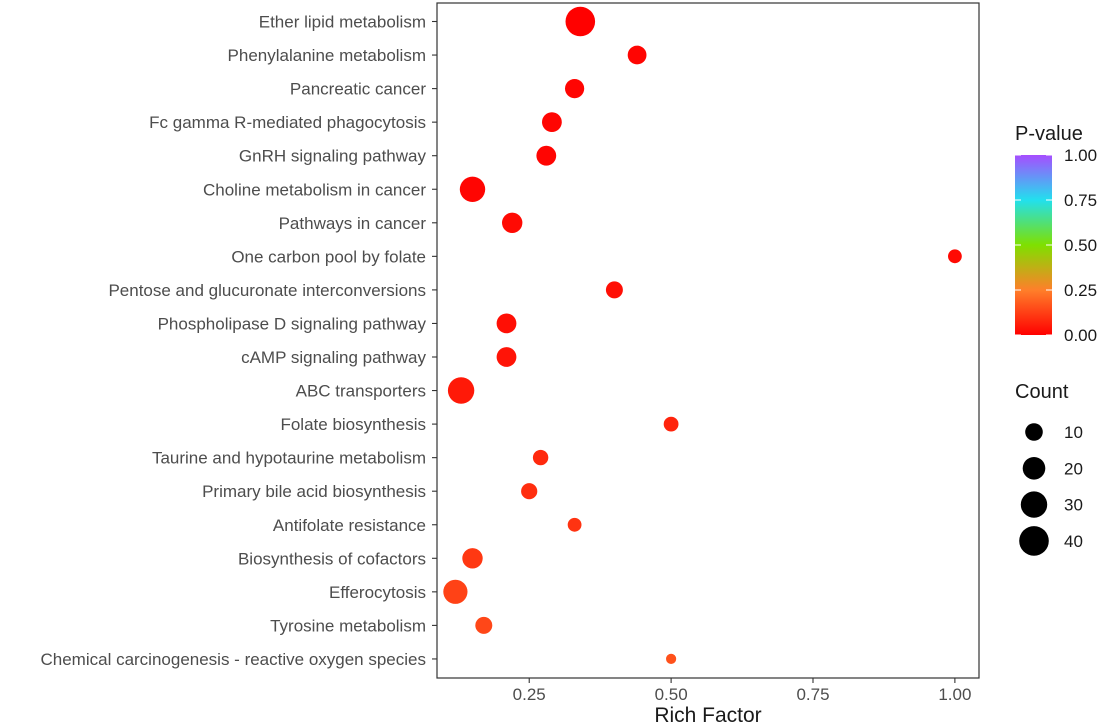  Describe the element at coordinates (314, 491) in the screenshot. I see `y-tick-label: Primary bile acid biosynthesis` at that location.